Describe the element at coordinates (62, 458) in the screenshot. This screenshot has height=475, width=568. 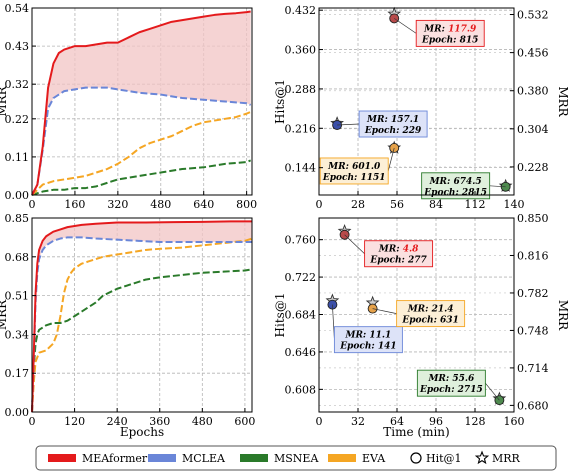
I see `legend-swatch-meaformer` at that location.